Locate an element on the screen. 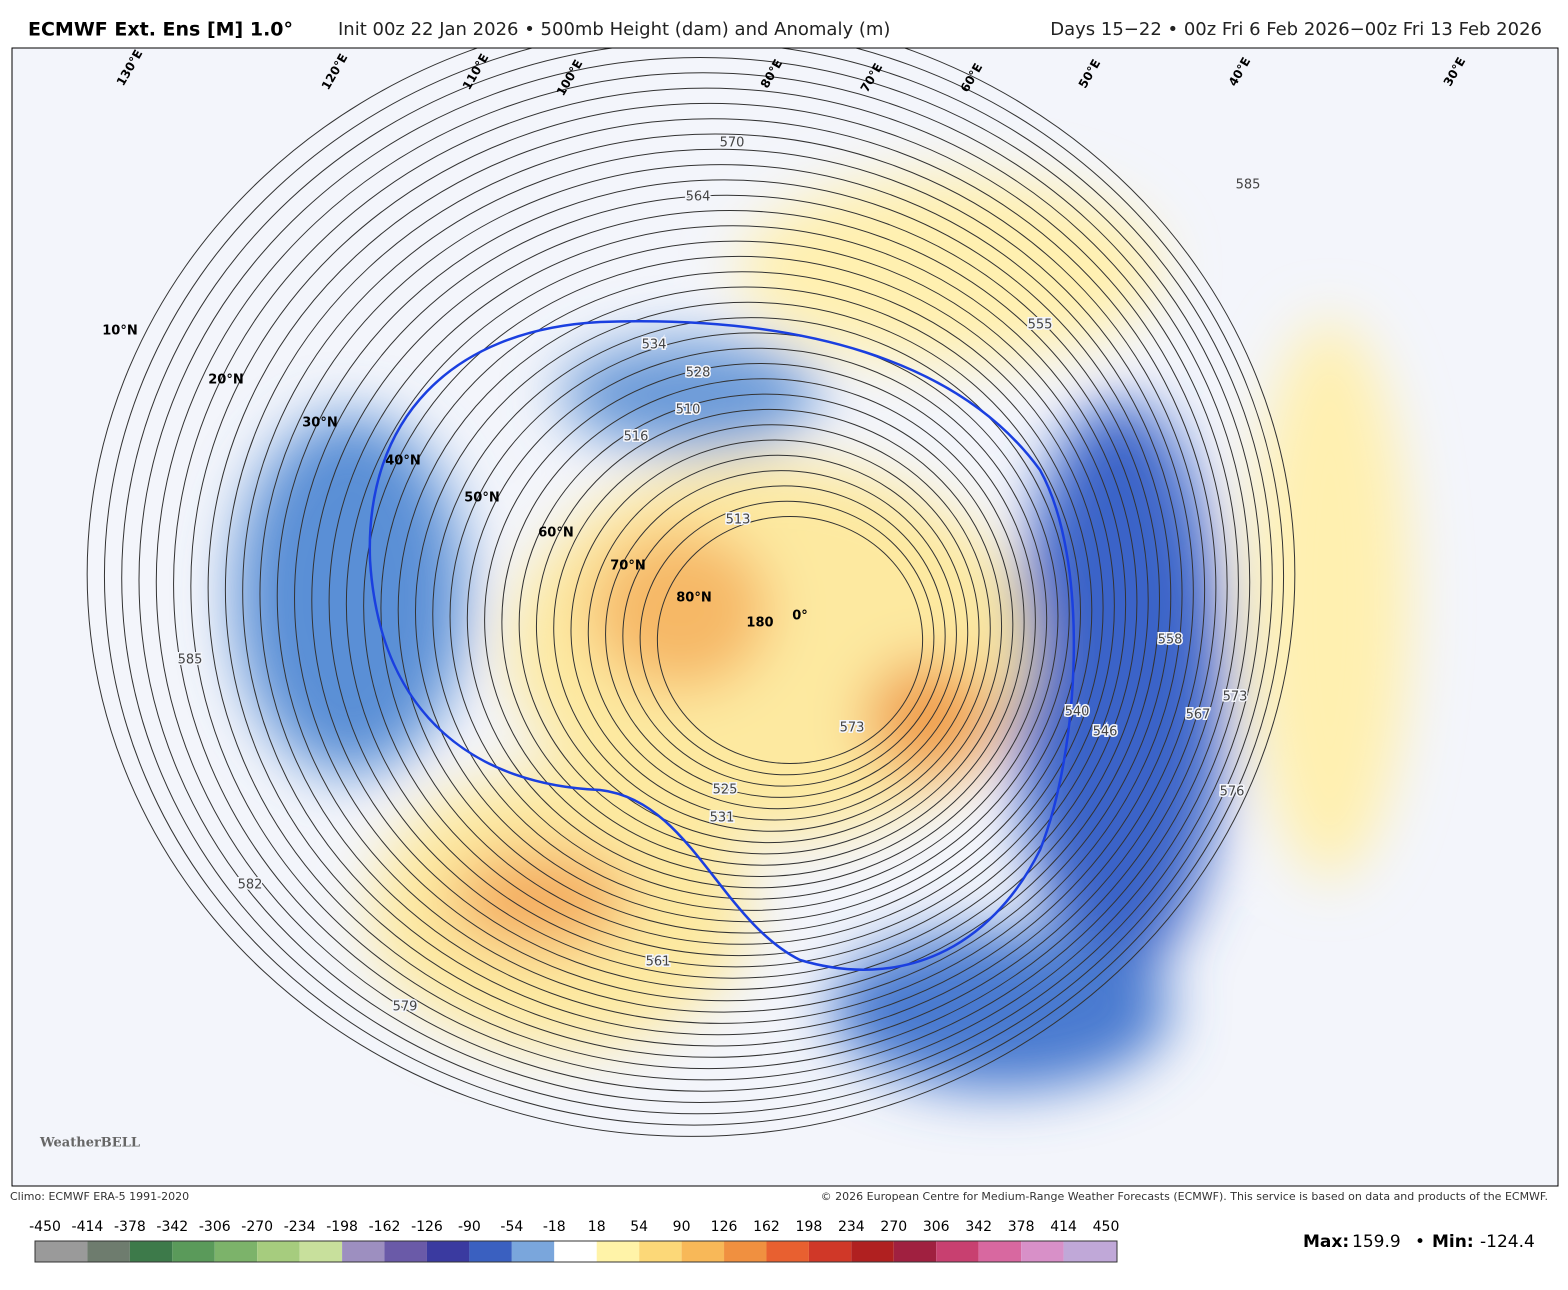  title: ECMWF Ext. Ens [M] 1.0° is located at coordinates (160, 30).